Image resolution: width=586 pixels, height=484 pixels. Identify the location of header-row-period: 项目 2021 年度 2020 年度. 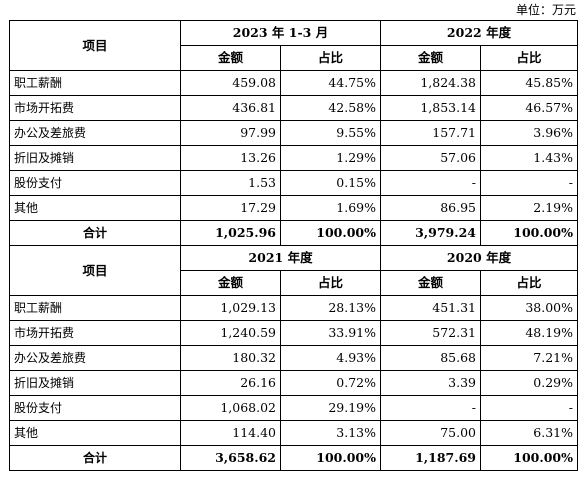
(293, 270).